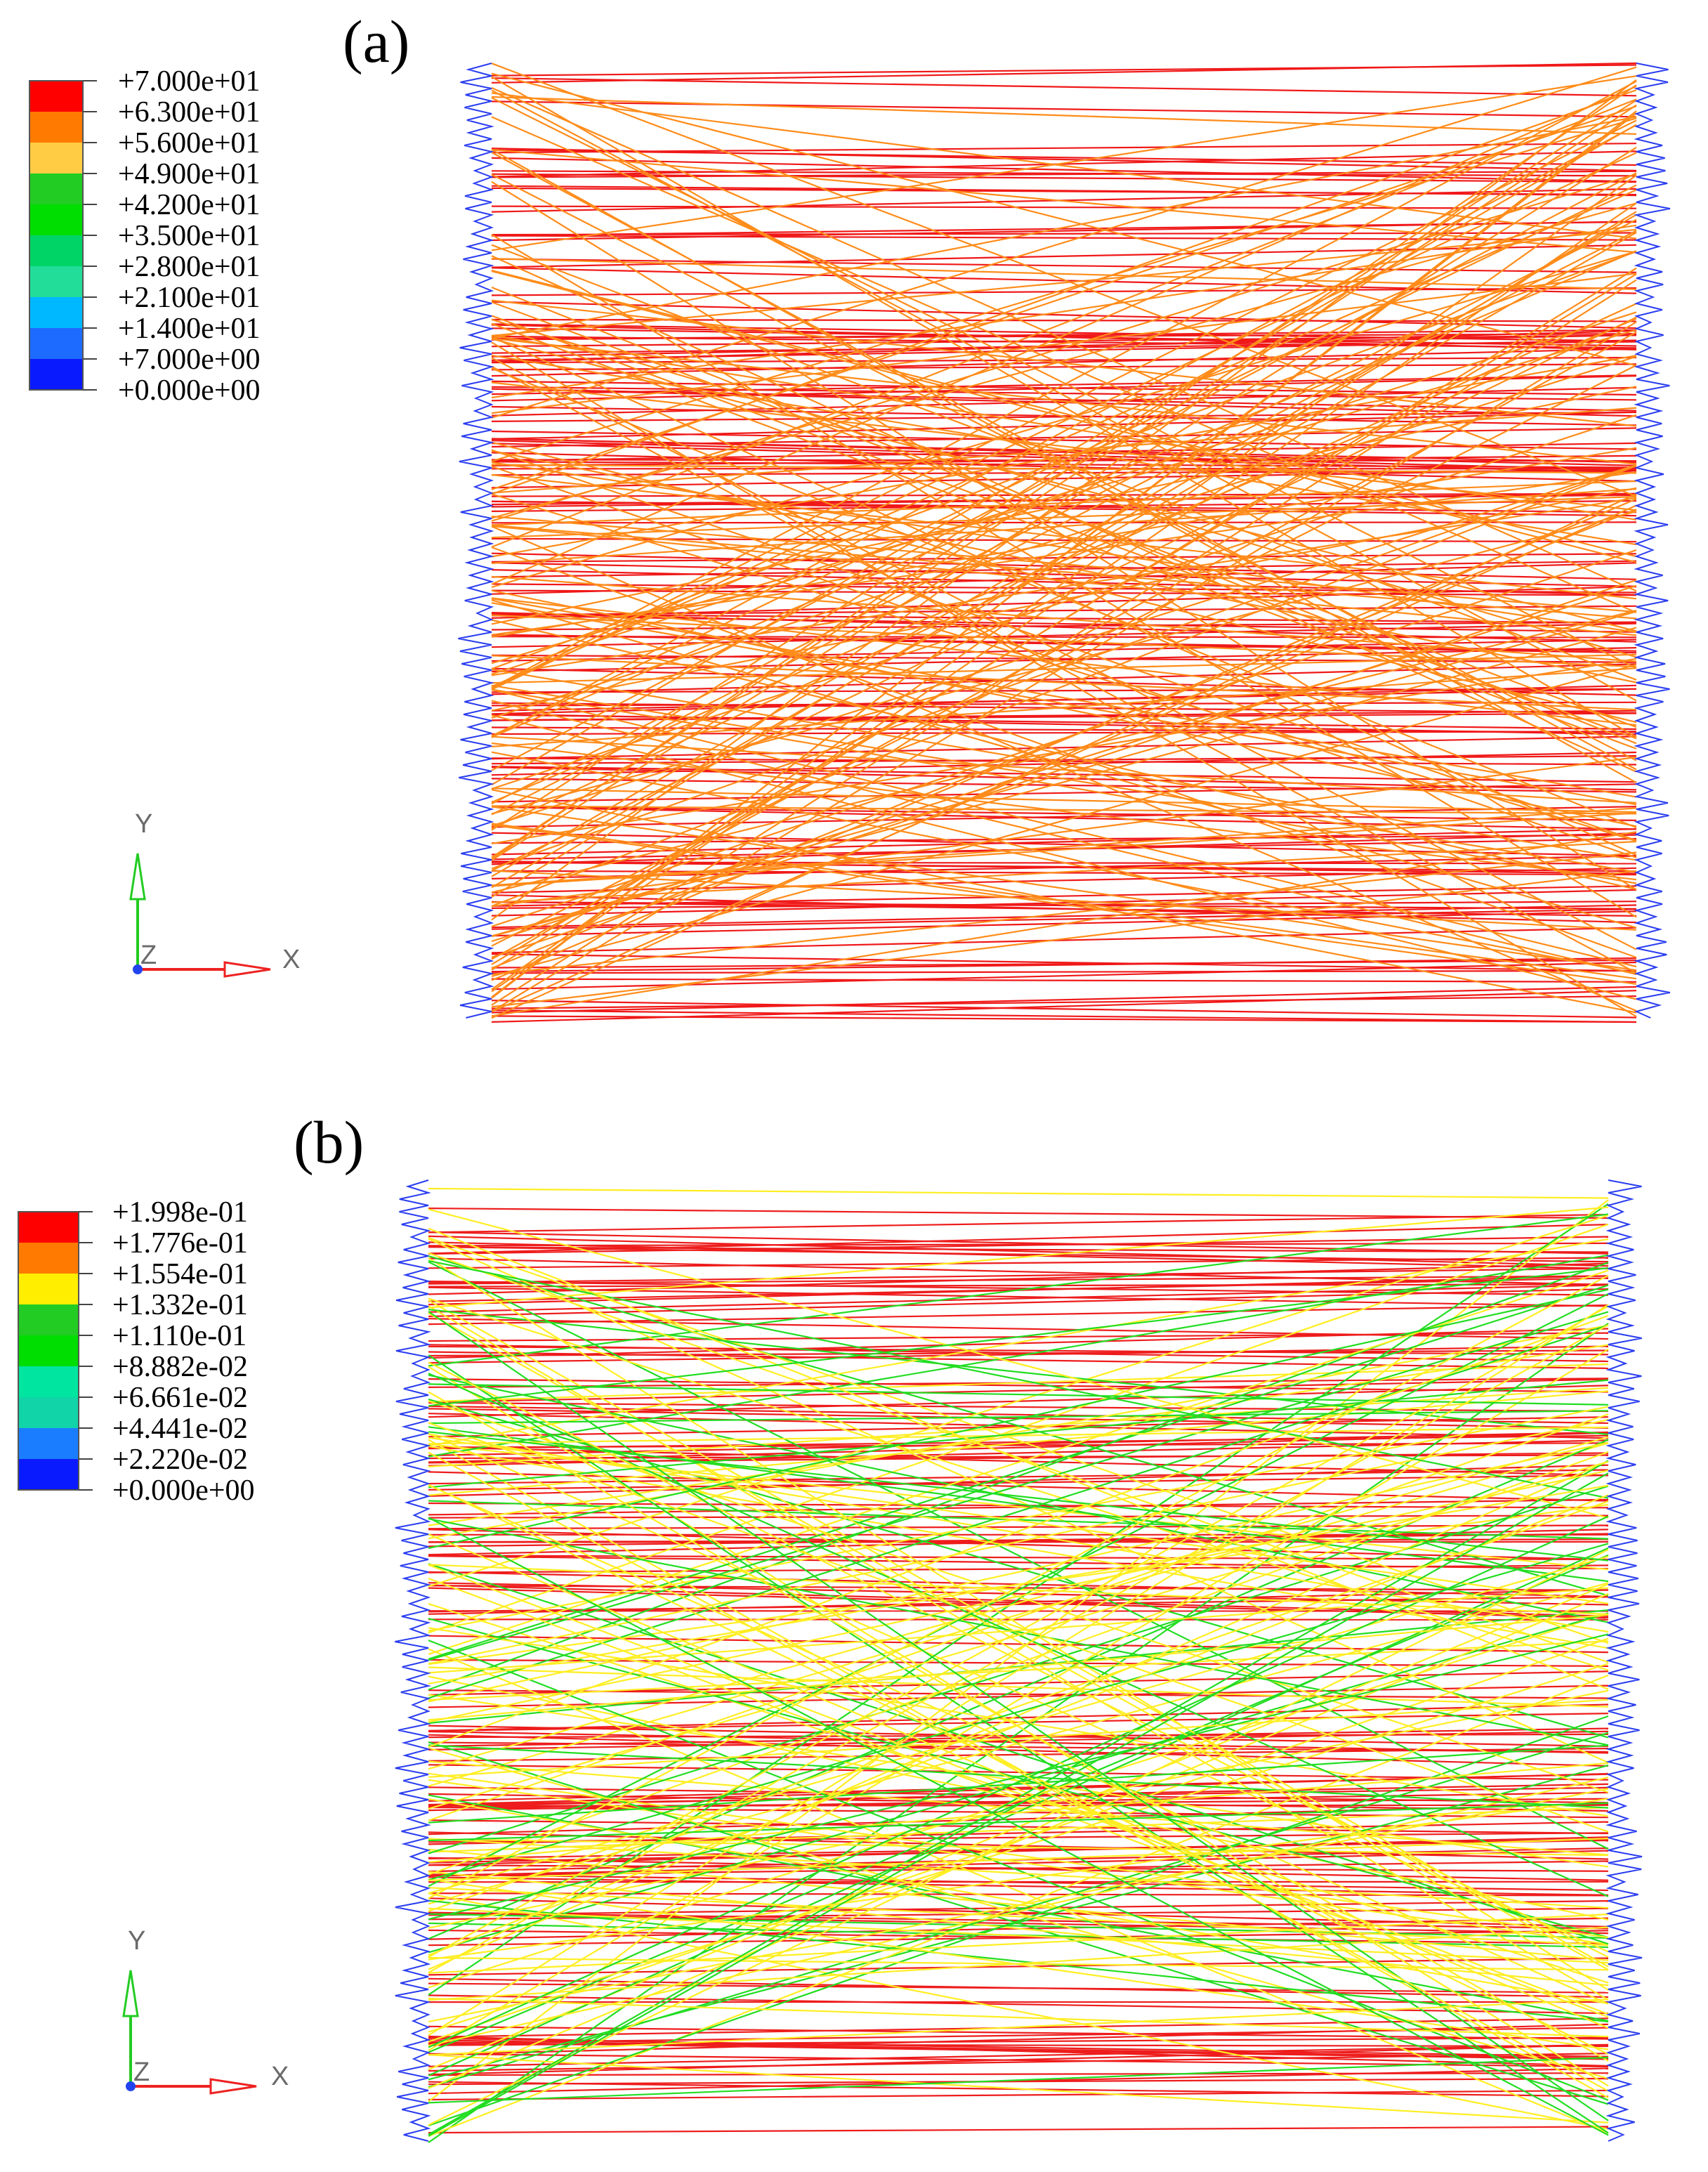  Describe the element at coordinates (189, 174) in the screenshot. I see `legend-a-value-3: +4.900e+01` at that location.